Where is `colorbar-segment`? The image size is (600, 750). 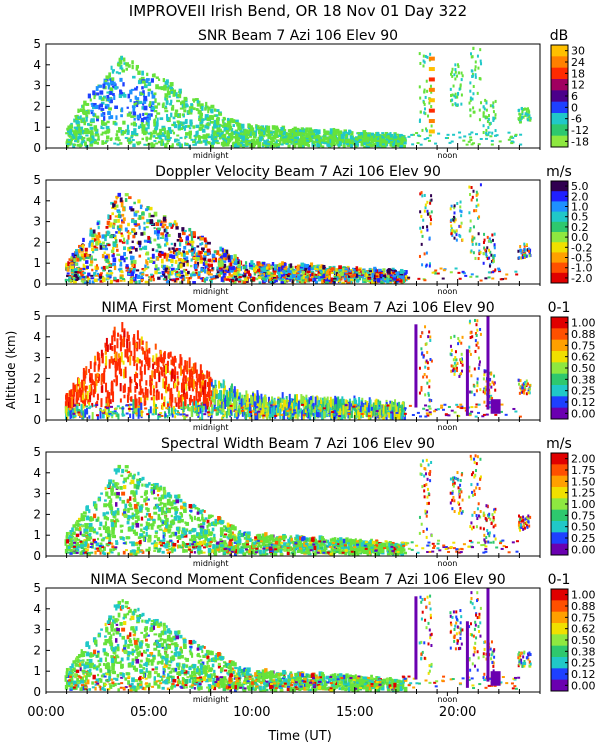
colorbar-segment is located at coordinates (559, 258).